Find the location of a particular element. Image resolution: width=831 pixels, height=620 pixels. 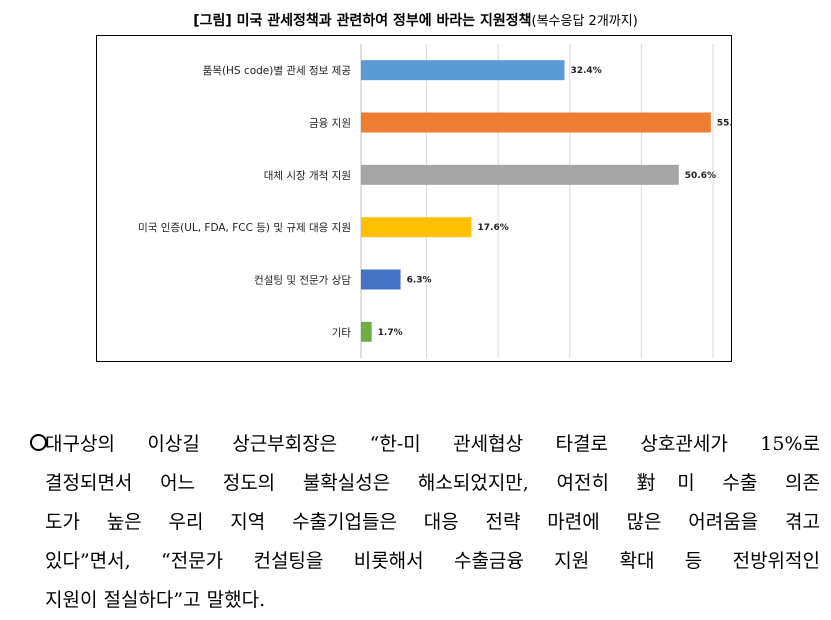

value-label-4: 17.6% is located at coordinates (493, 228).